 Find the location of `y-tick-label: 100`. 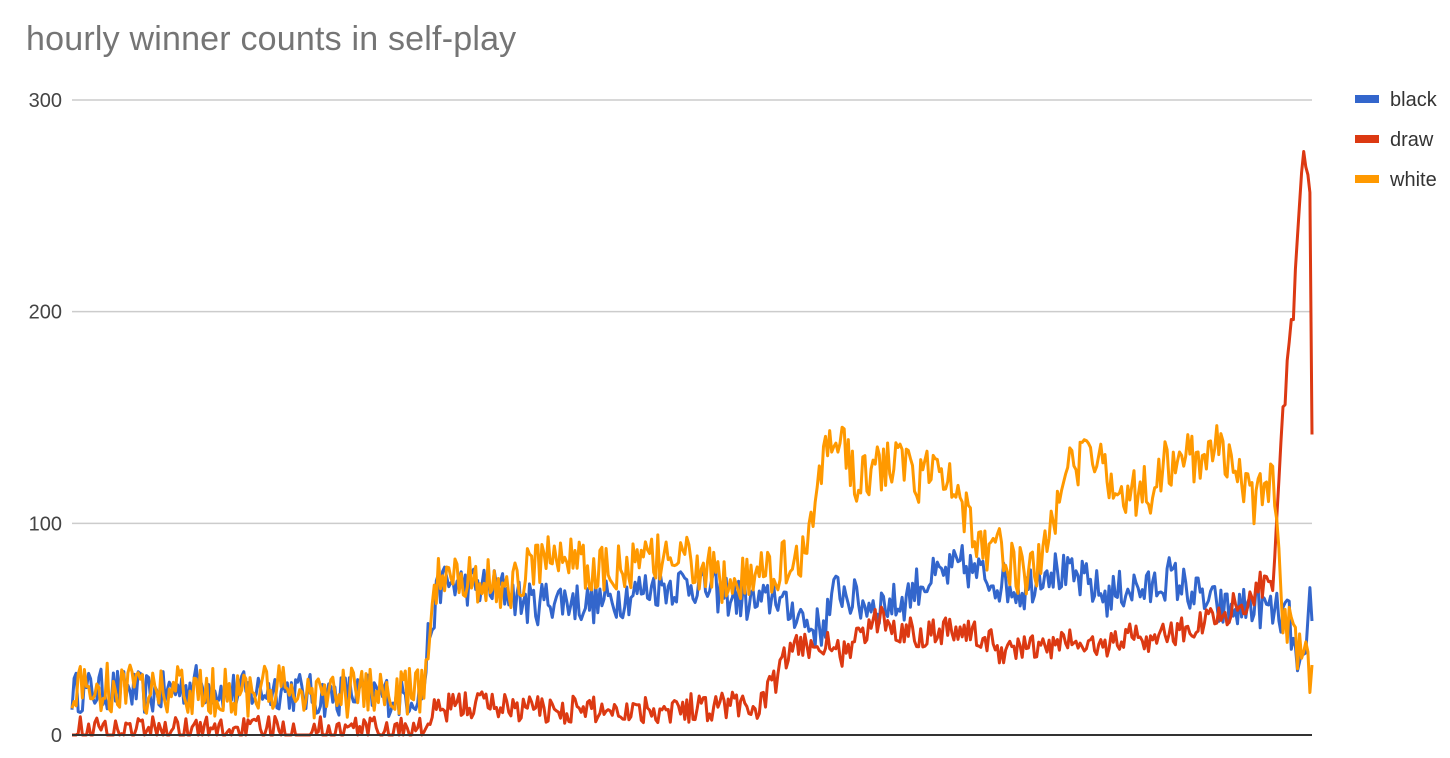

y-tick-label: 100 is located at coordinates (45, 524).